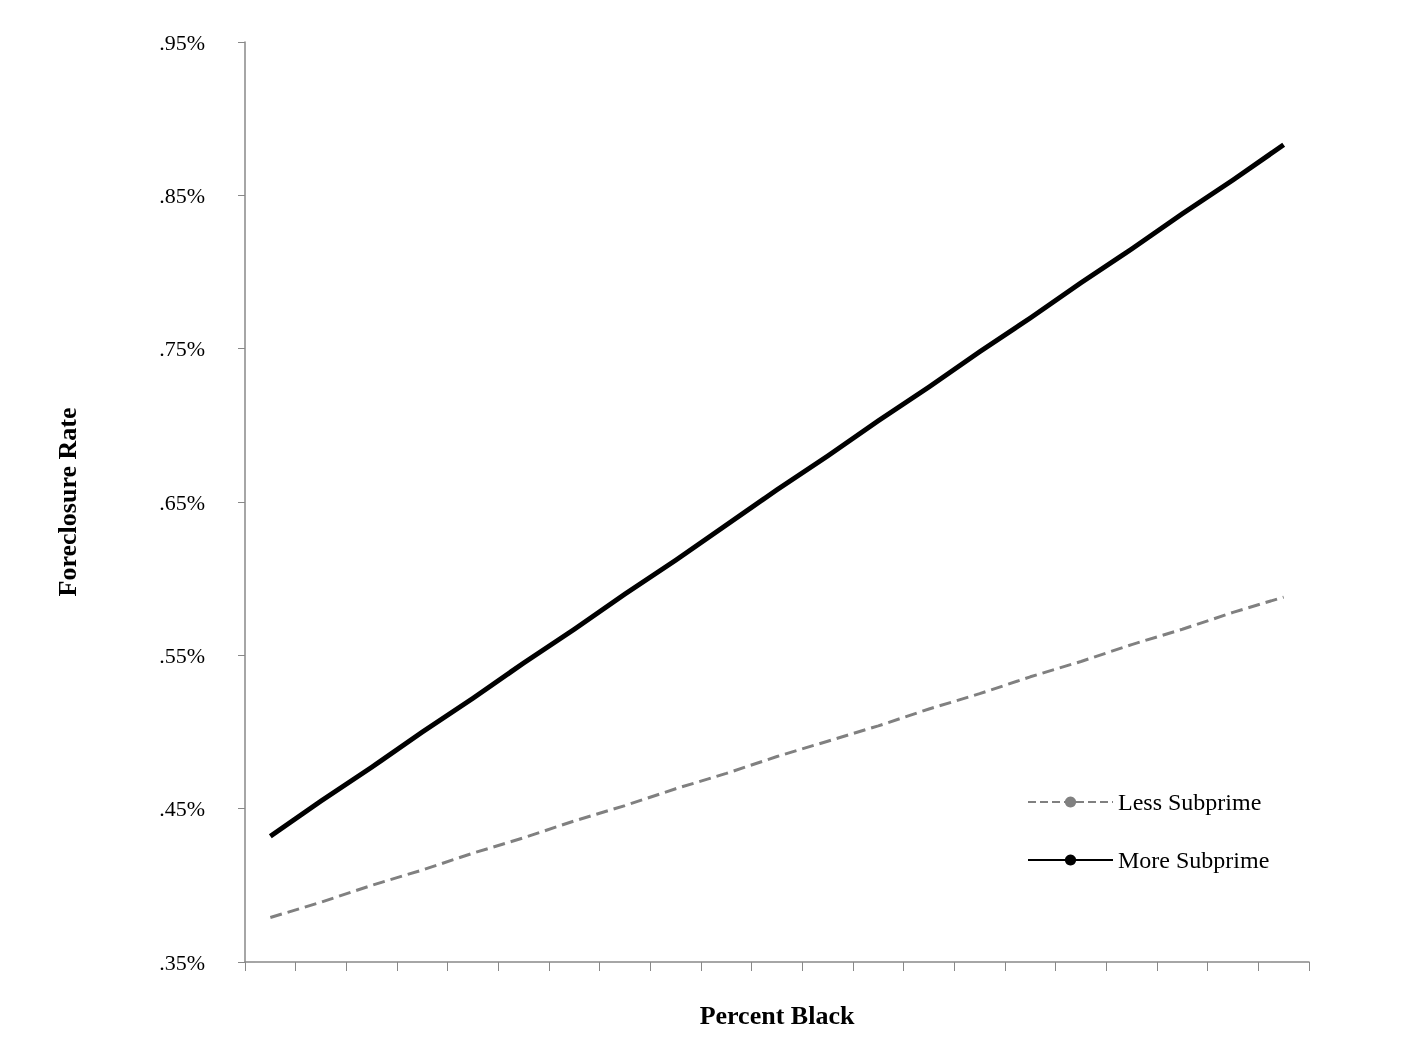 The height and width of the screenshot is (1055, 1416). Describe the element at coordinates (777, 1015) in the screenshot. I see `x-axis-title: Percent Black` at that location.